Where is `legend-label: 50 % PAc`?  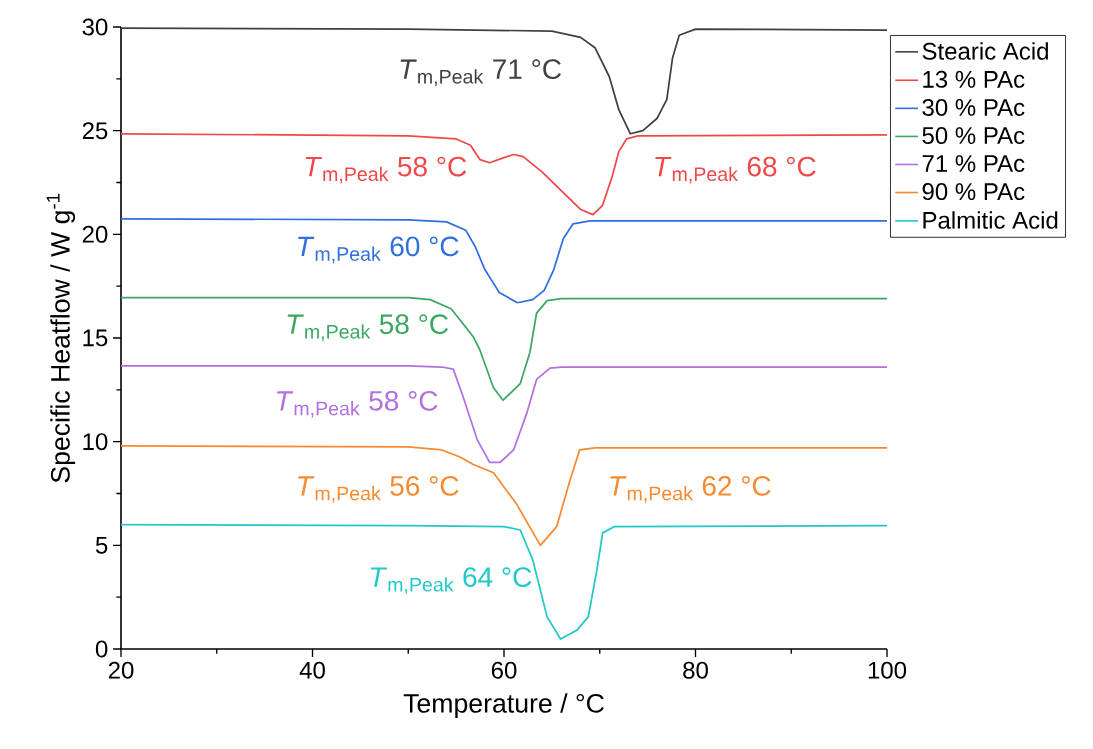 legend-label: 50 % PAc is located at coordinates (973, 136).